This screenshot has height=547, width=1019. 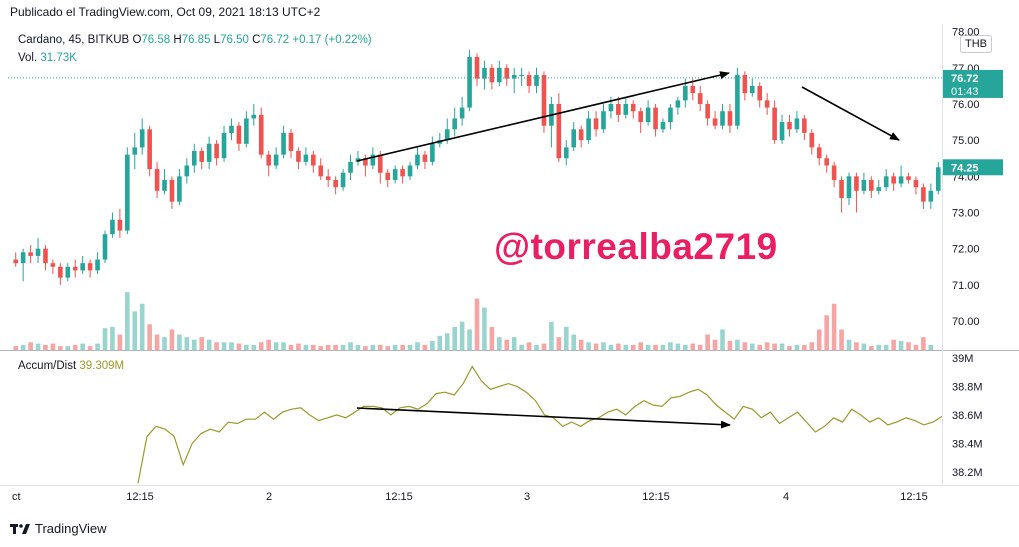 I want to click on tradingview-logo: TradingView, so click(x=58, y=528).